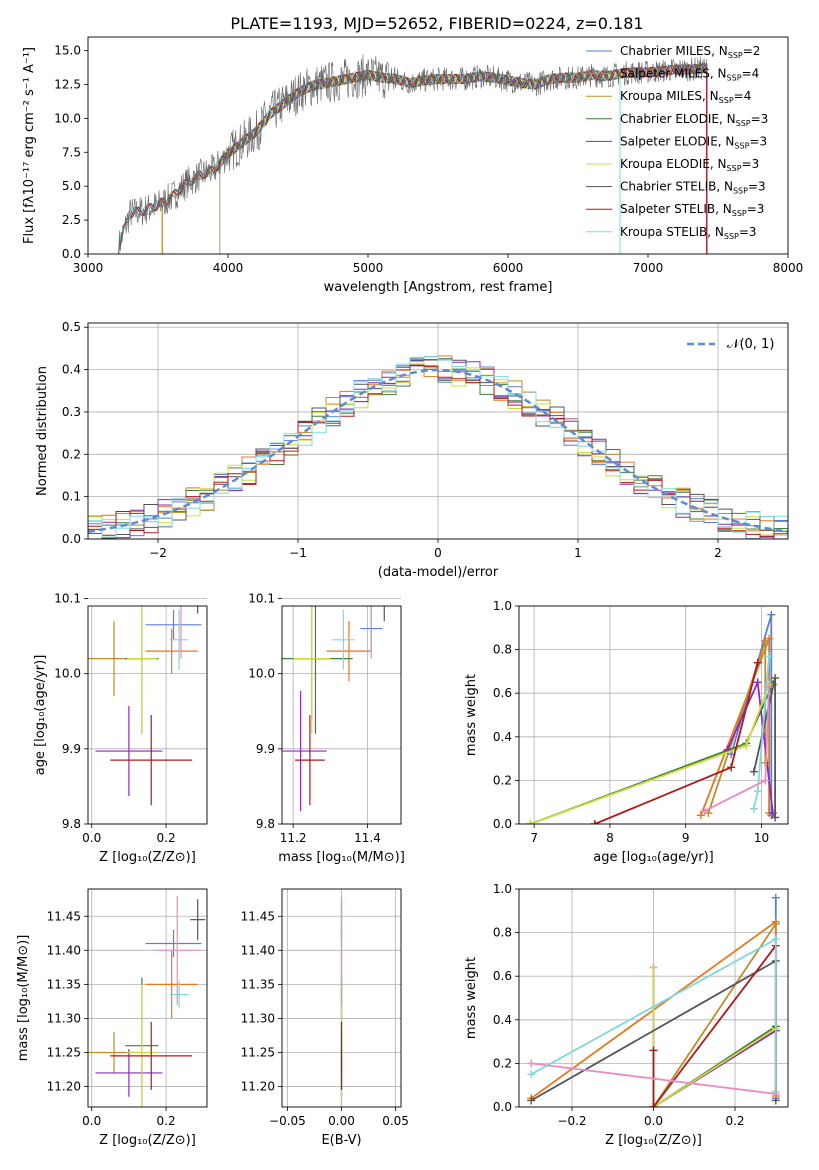 This screenshot has height=1170, width=819. Describe the element at coordinates (67, 51) in the screenshot. I see `y-tick-label: 15.0` at that location.